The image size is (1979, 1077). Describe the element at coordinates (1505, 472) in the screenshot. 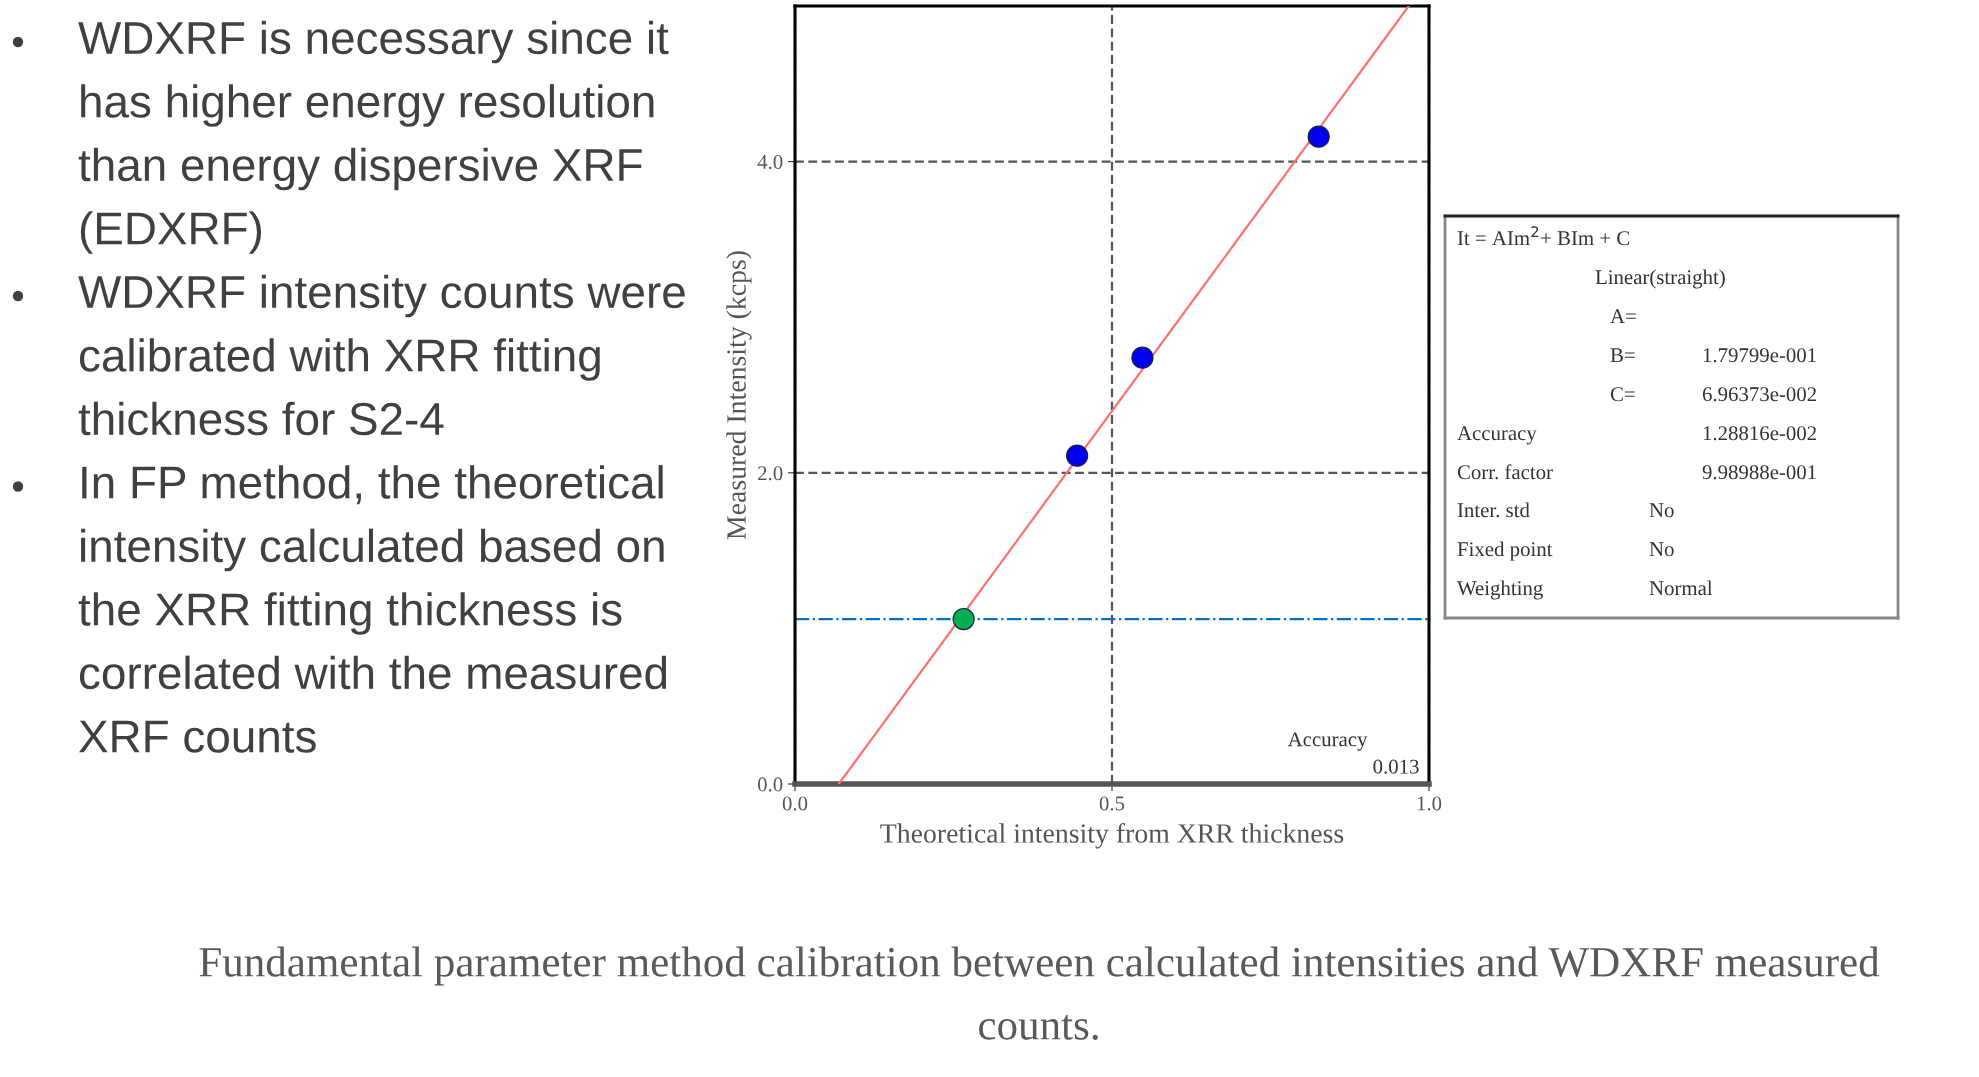

I see `text: Corr. factor` at that location.